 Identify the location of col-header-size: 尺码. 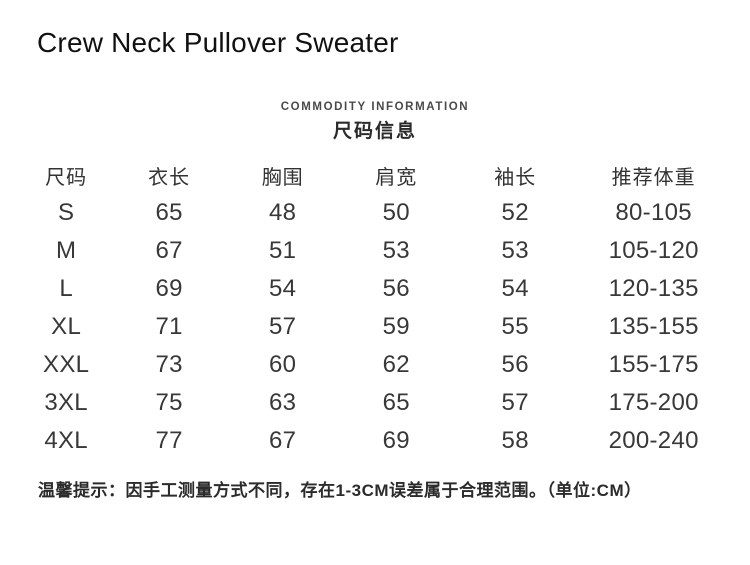
(66, 177).